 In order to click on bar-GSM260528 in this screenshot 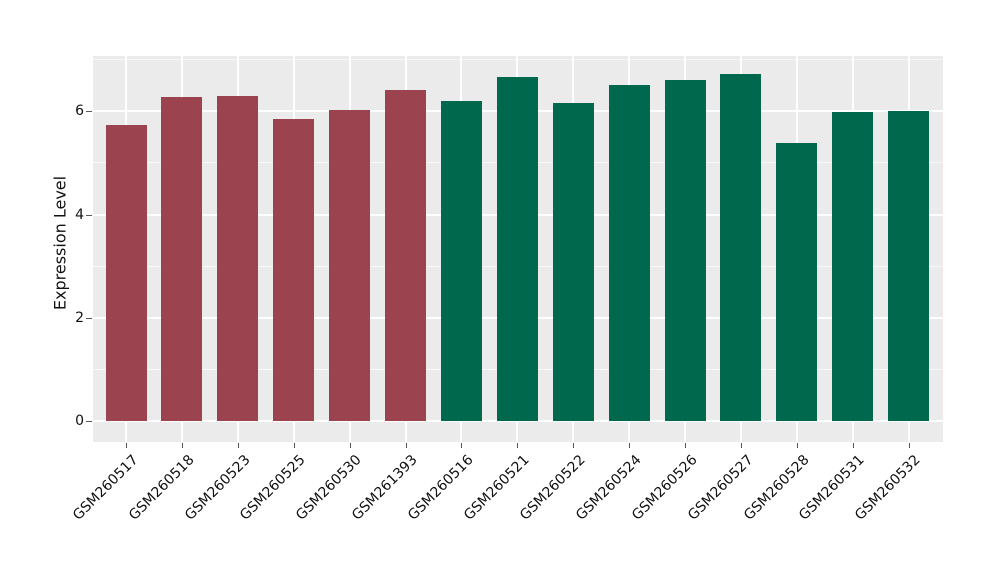, I will do `click(797, 282)`.